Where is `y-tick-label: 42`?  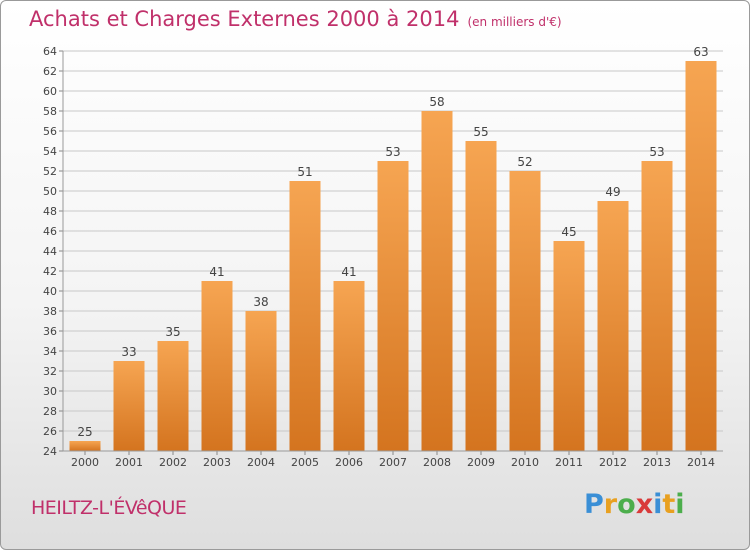 y-tick-label: 42 is located at coordinates (50, 271).